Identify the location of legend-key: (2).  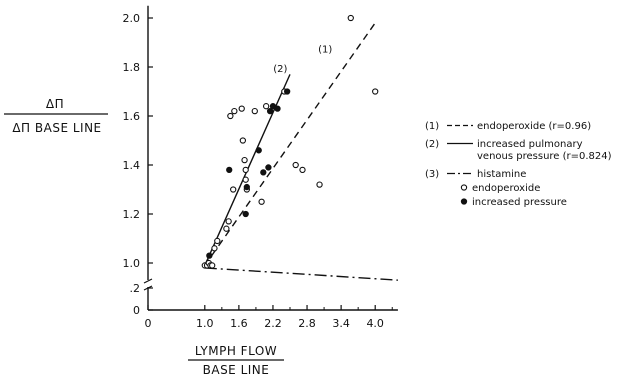
(432, 144).